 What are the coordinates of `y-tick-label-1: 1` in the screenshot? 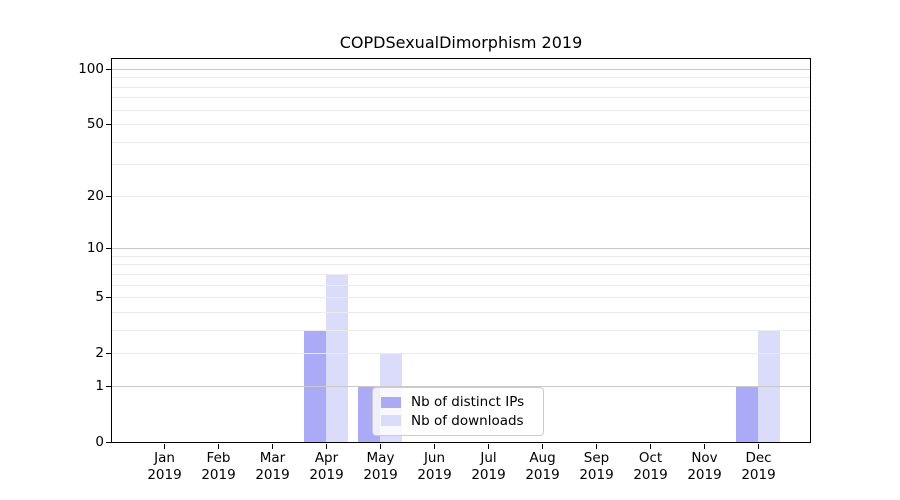 It's located at (99, 385).